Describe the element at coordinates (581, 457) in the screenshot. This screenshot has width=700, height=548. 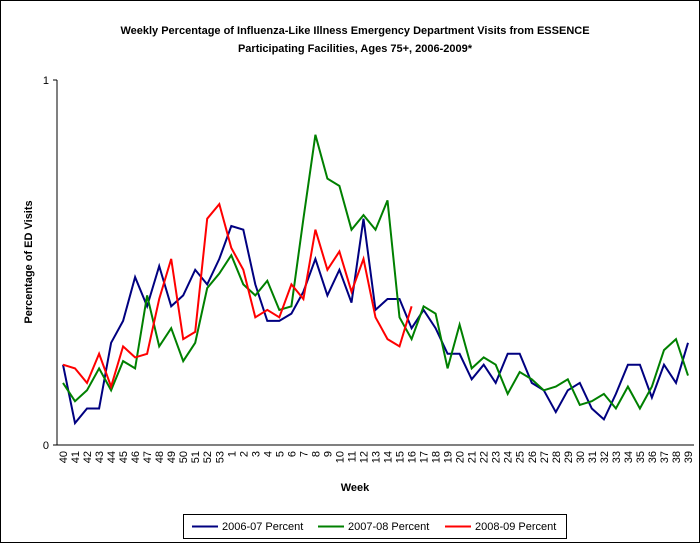
I see `x-tick-label: 30` at that location.